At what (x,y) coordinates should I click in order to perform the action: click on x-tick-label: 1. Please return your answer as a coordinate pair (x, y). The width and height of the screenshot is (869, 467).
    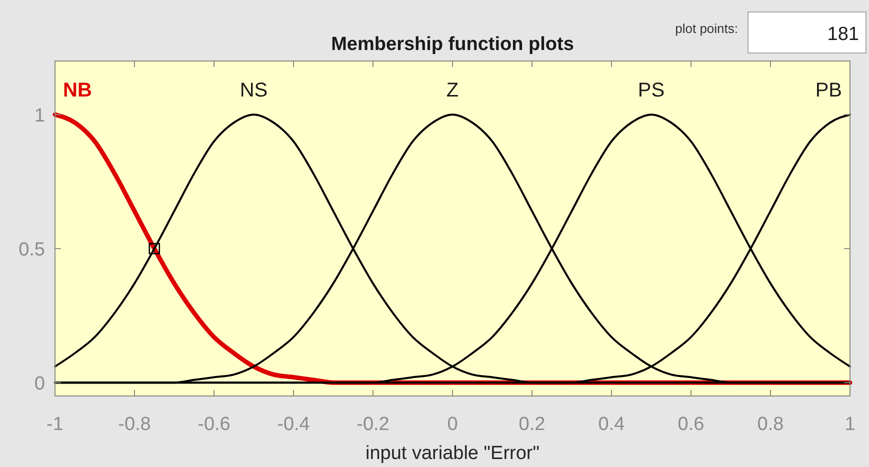
    Looking at the image, I should click on (850, 424).